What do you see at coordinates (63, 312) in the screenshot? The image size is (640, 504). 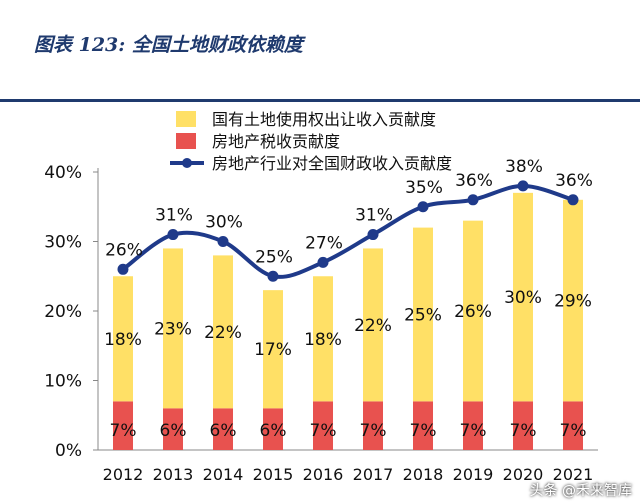 I see `y-tick-label: 20%` at bounding box center [63, 312].